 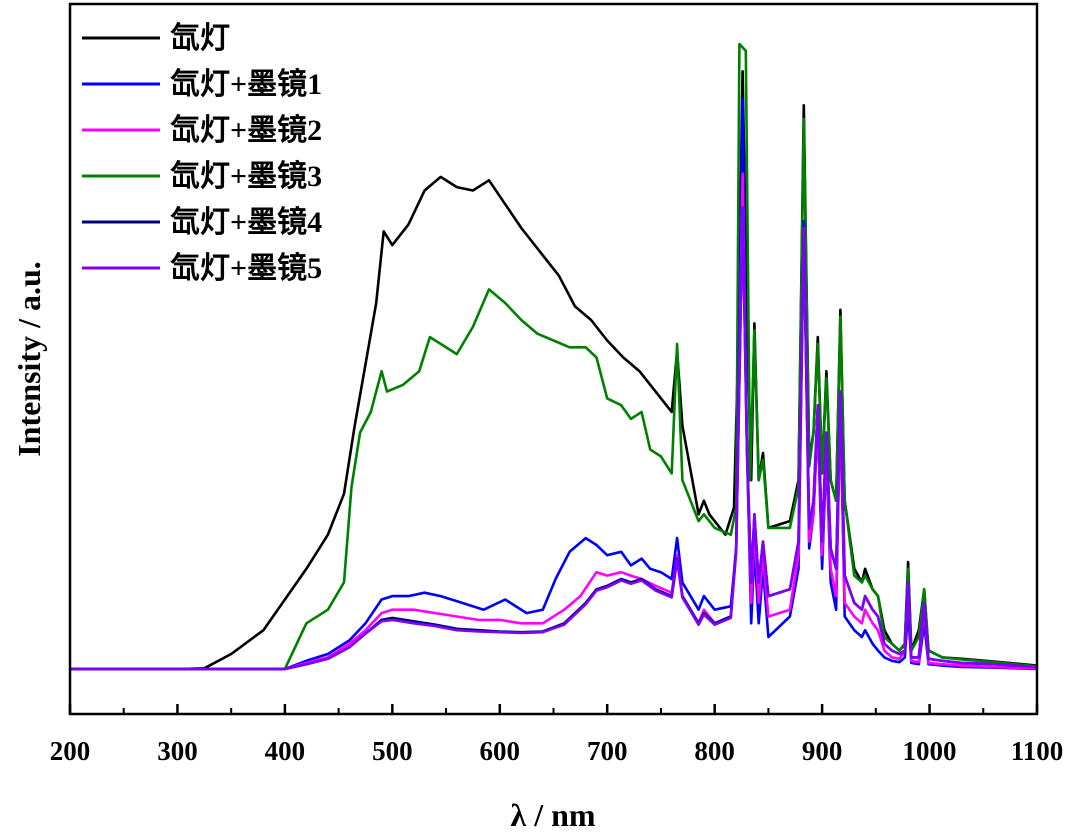 What do you see at coordinates (246, 222) in the screenshot?
I see `legend-label-4: 氙灯+墨镜4` at bounding box center [246, 222].